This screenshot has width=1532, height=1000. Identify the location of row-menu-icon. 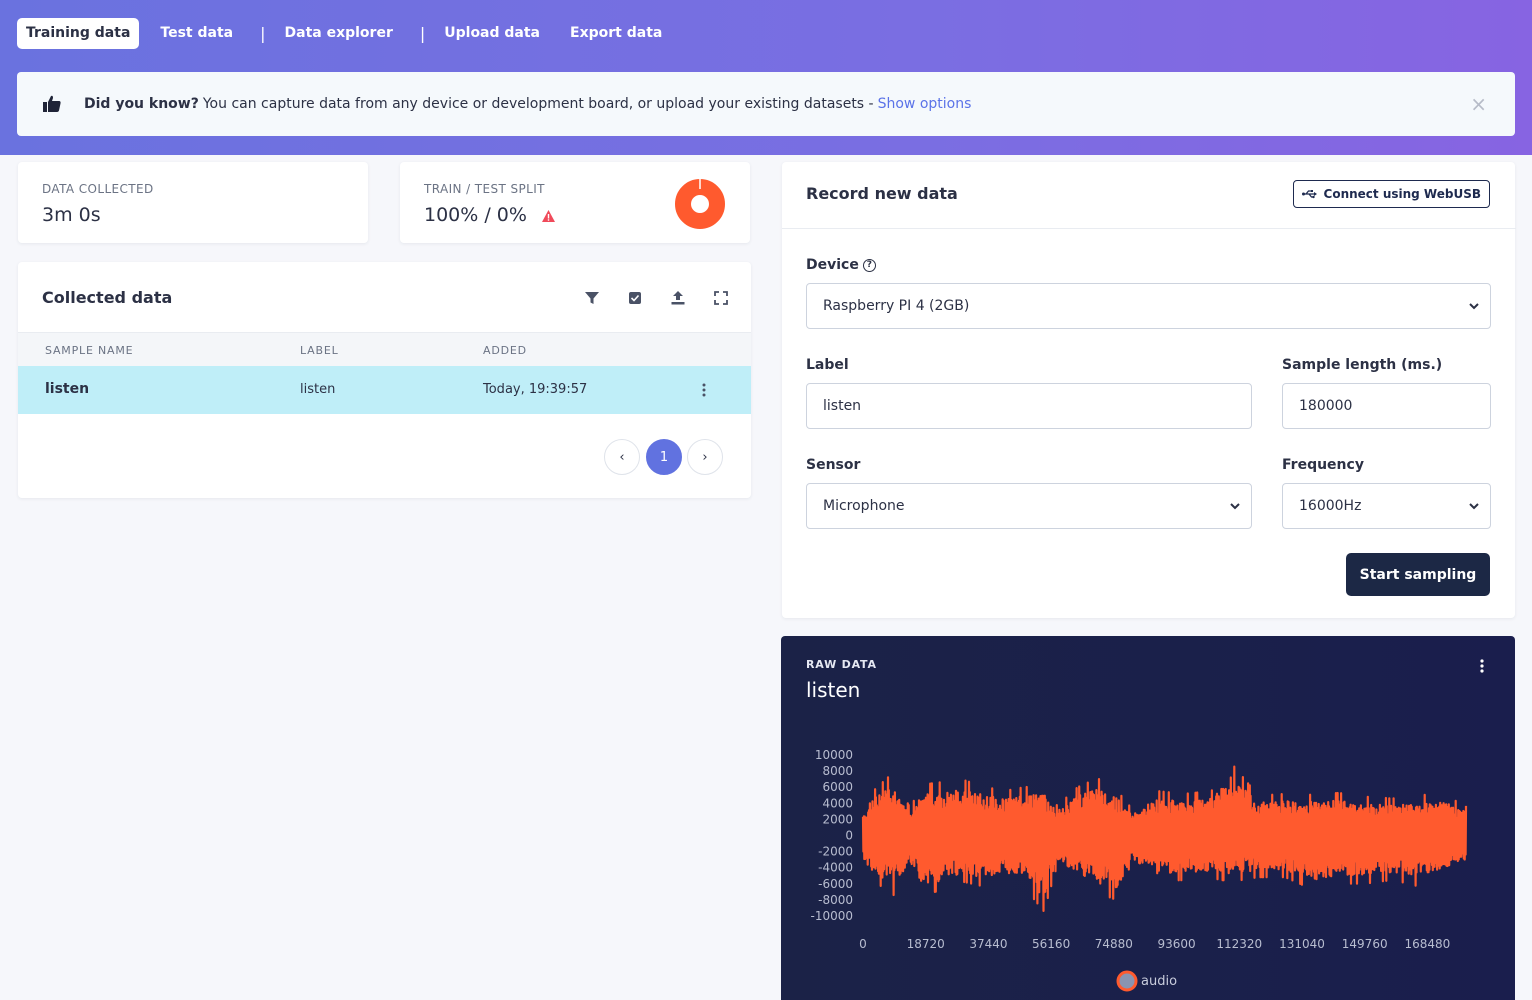
(704, 390).